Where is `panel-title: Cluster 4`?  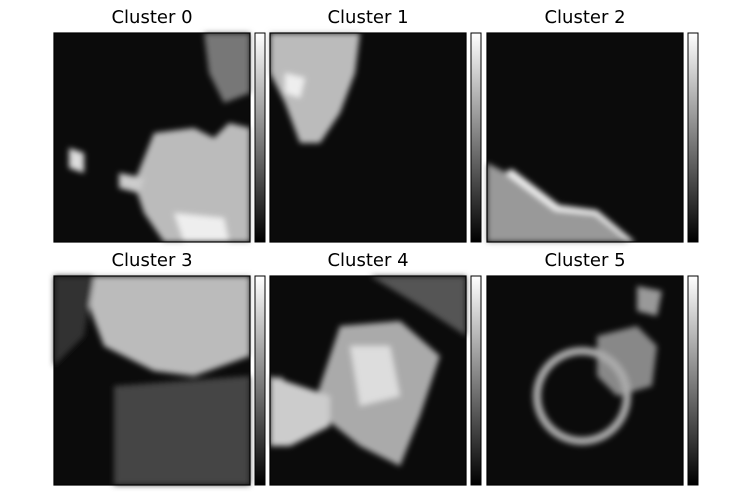
panel-title: Cluster 4 is located at coordinates (367, 260).